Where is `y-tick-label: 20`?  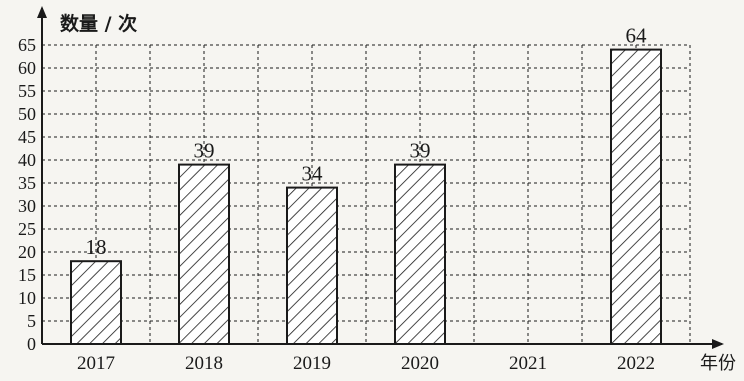 y-tick-label: 20 is located at coordinates (27, 252).